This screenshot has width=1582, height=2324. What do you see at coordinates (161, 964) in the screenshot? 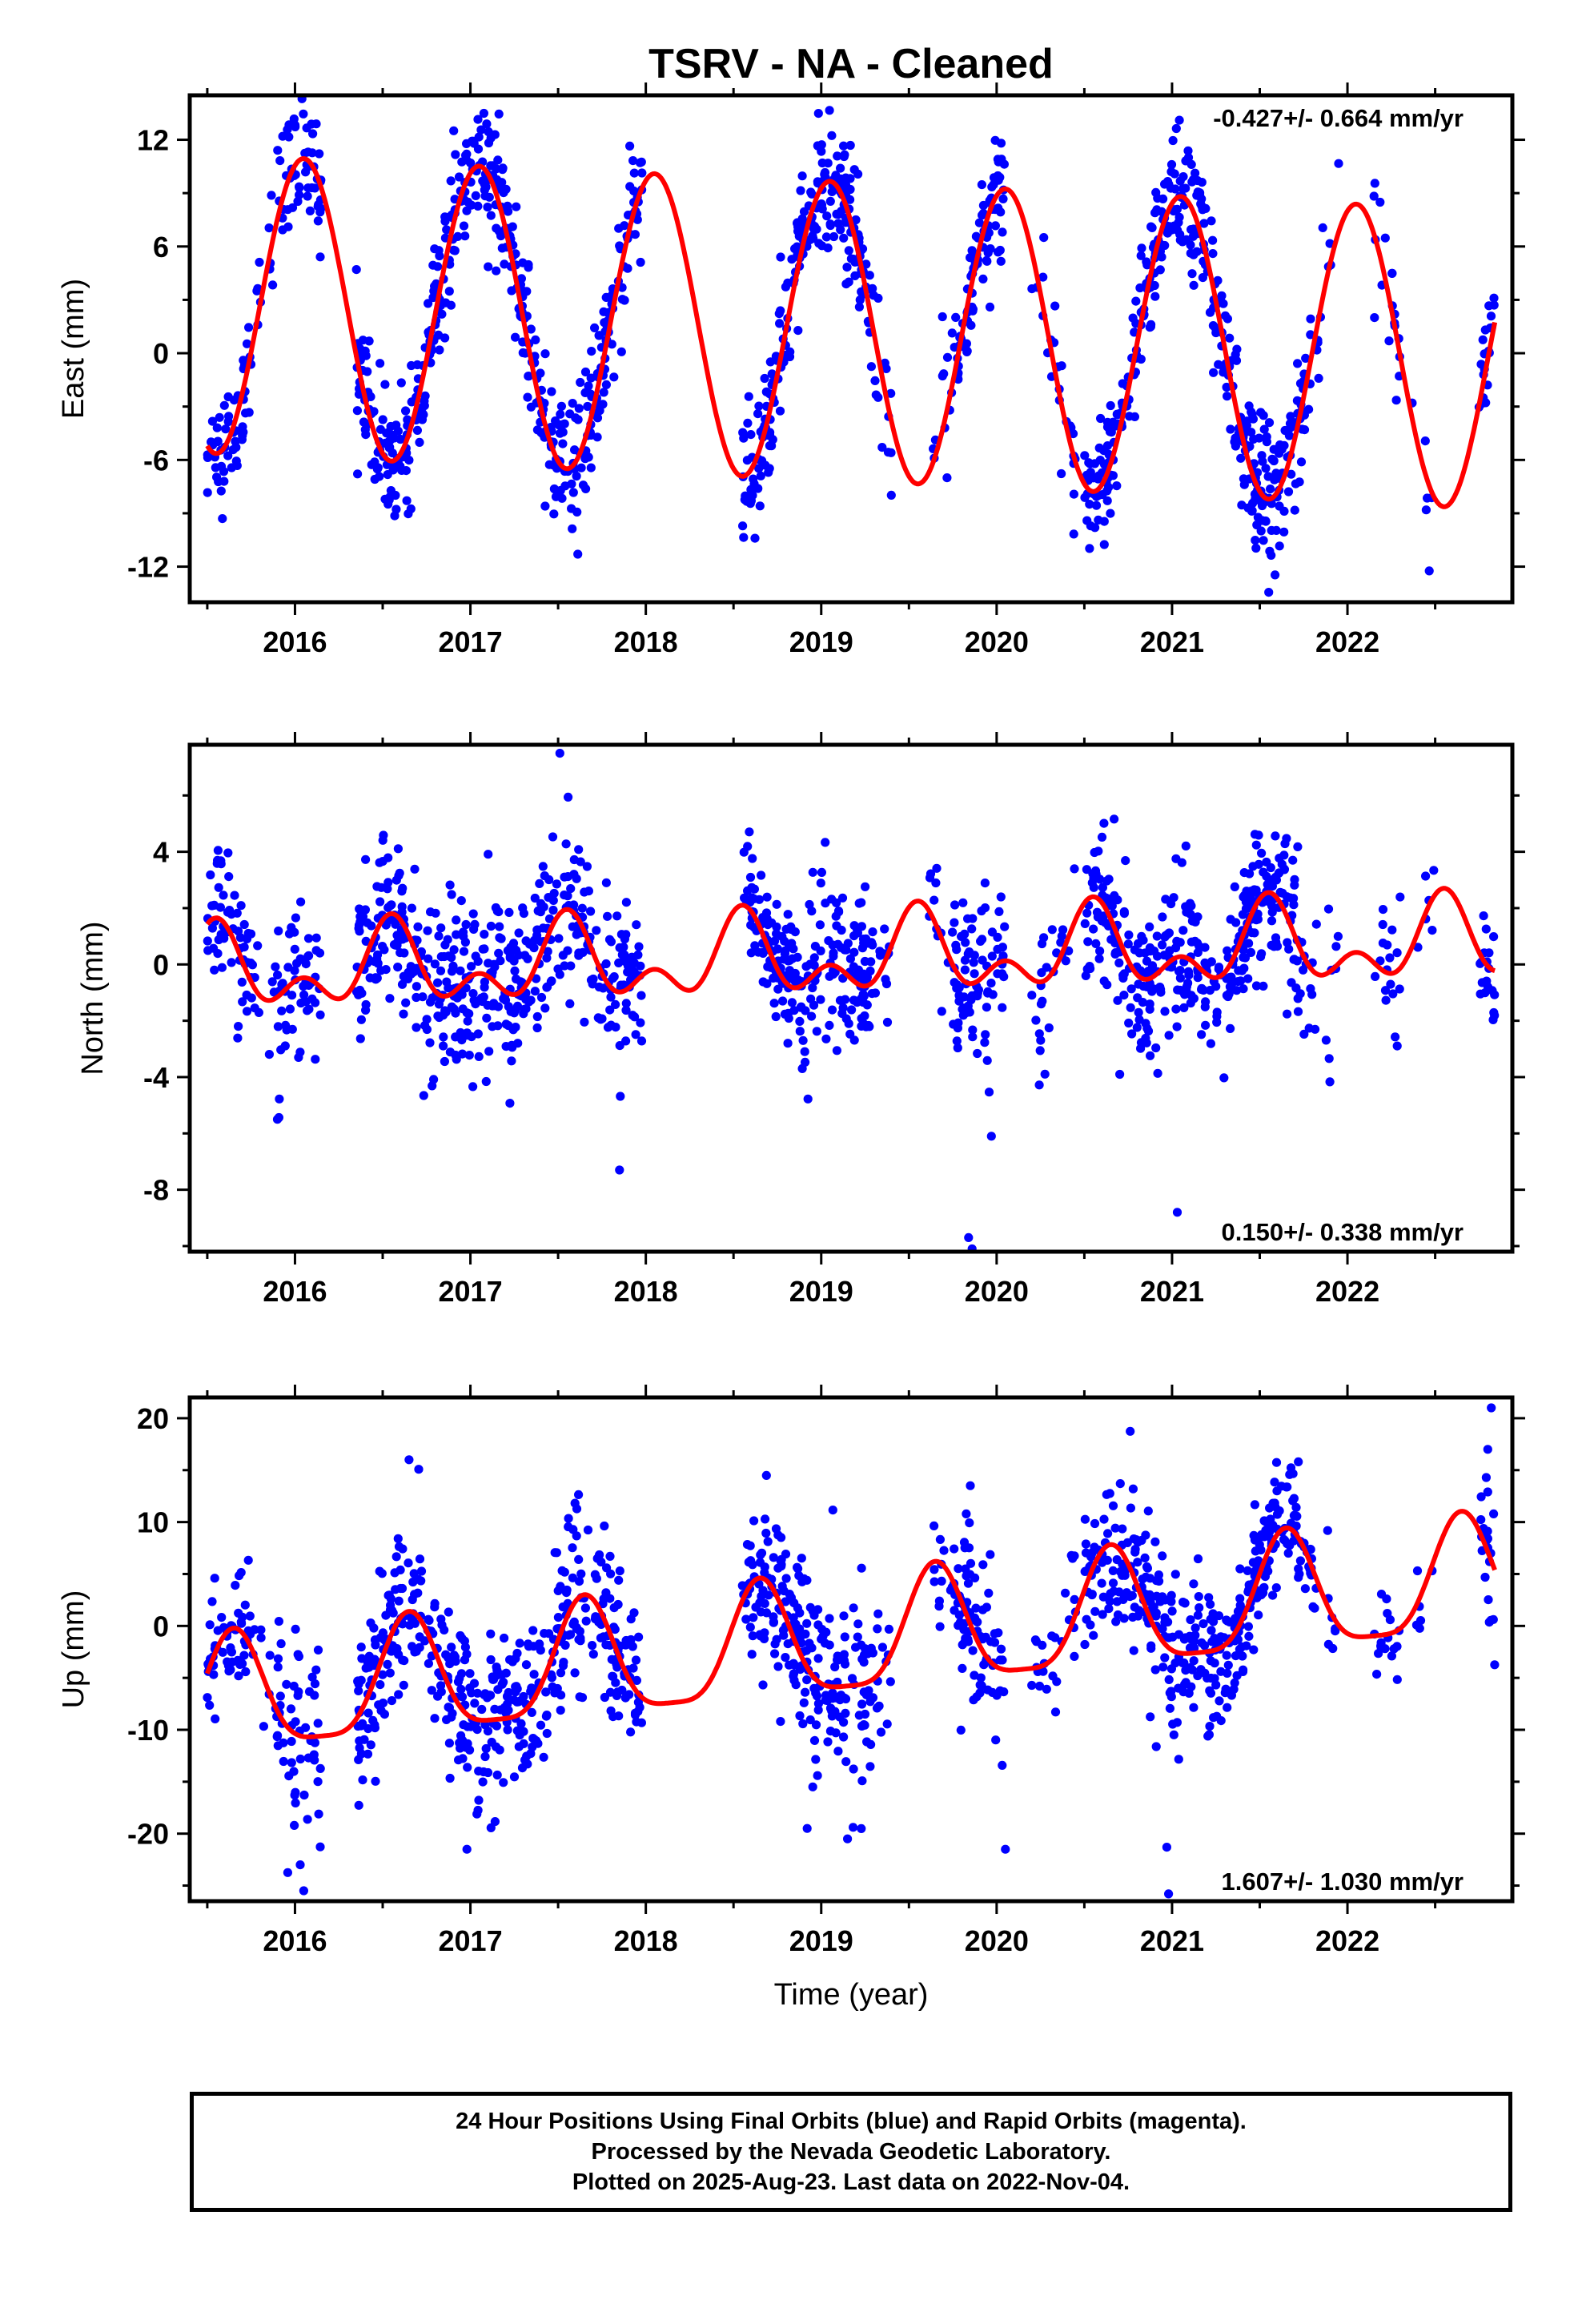
I see `y-tick-label: 0` at bounding box center [161, 964].